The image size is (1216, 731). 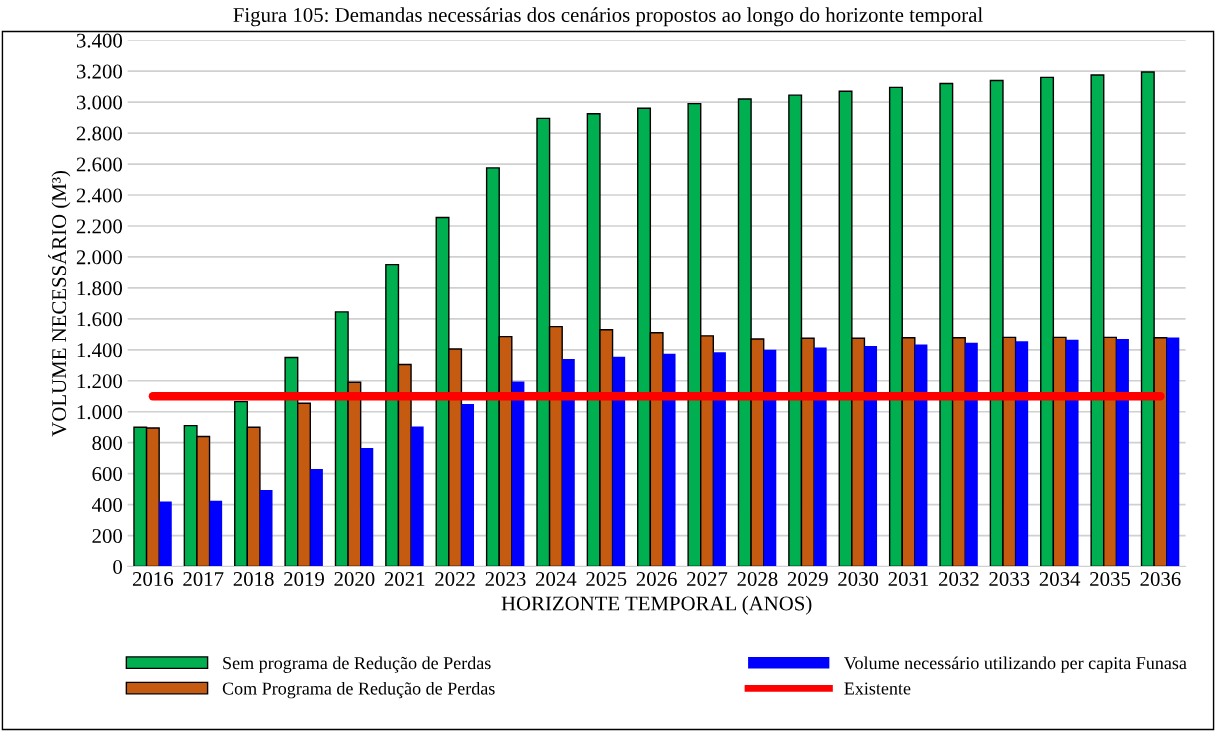 What do you see at coordinates (908, 579) in the screenshot?
I see `x-tick-label: 2031` at bounding box center [908, 579].